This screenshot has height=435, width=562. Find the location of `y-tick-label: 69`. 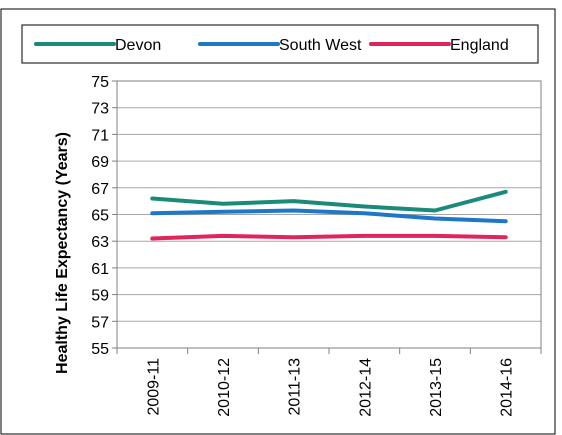

y-tick-label: 69 is located at coordinates (100, 162).